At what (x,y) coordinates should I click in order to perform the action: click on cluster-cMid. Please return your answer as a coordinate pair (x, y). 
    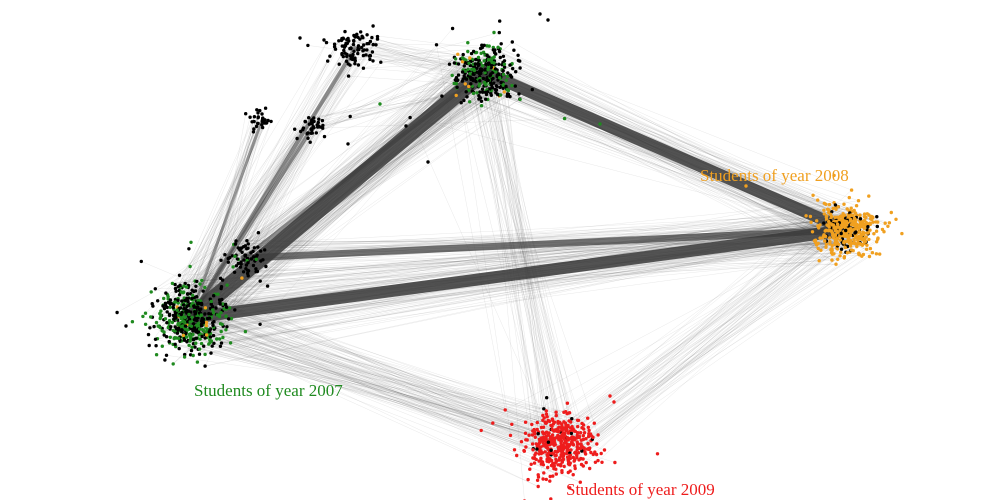
    Looking at the image, I should click on (243, 257).